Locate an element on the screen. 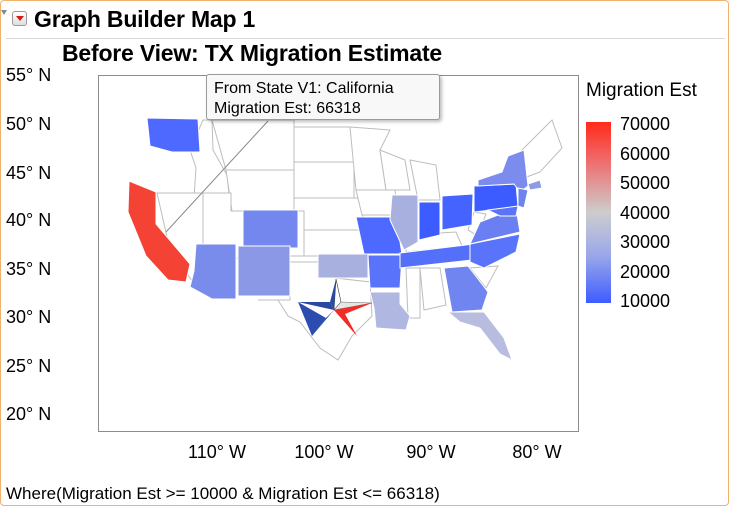 The width and height of the screenshot is (731, 508). y-tick-label: 30° N is located at coordinates (29, 317).